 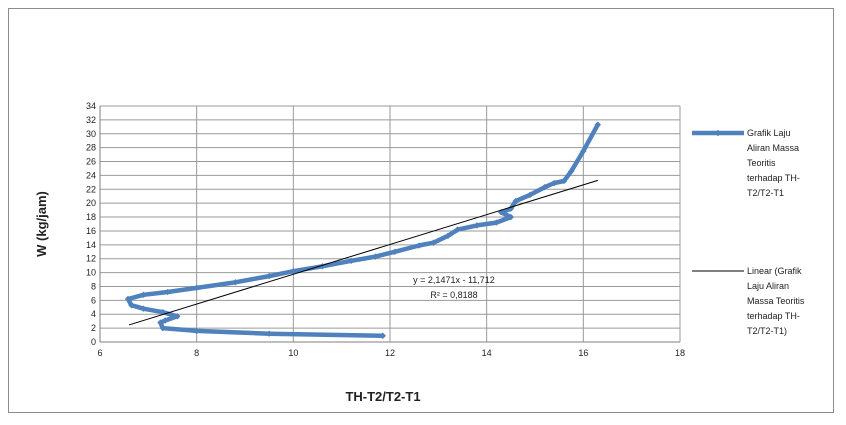 I want to click on y-tick-label: 6, so click(x=93, y=300).